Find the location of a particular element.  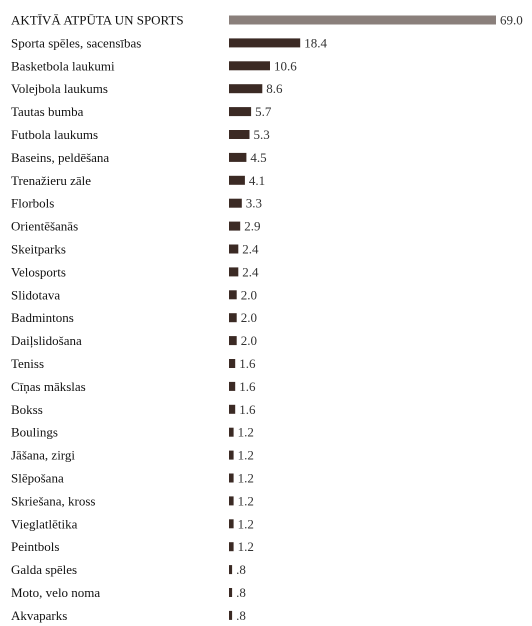

category-label: Orientēšanās is located at coordinates (44, 226).